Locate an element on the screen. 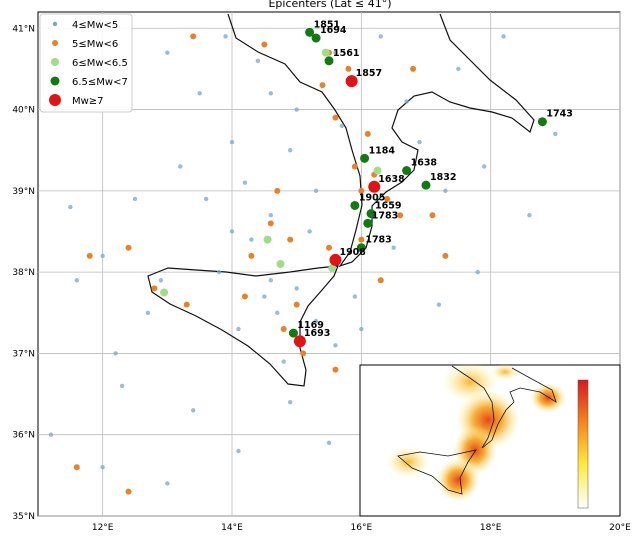 This screenshot has width=638, height=541. event-label: 1659 is located at coordinates (388, 206).